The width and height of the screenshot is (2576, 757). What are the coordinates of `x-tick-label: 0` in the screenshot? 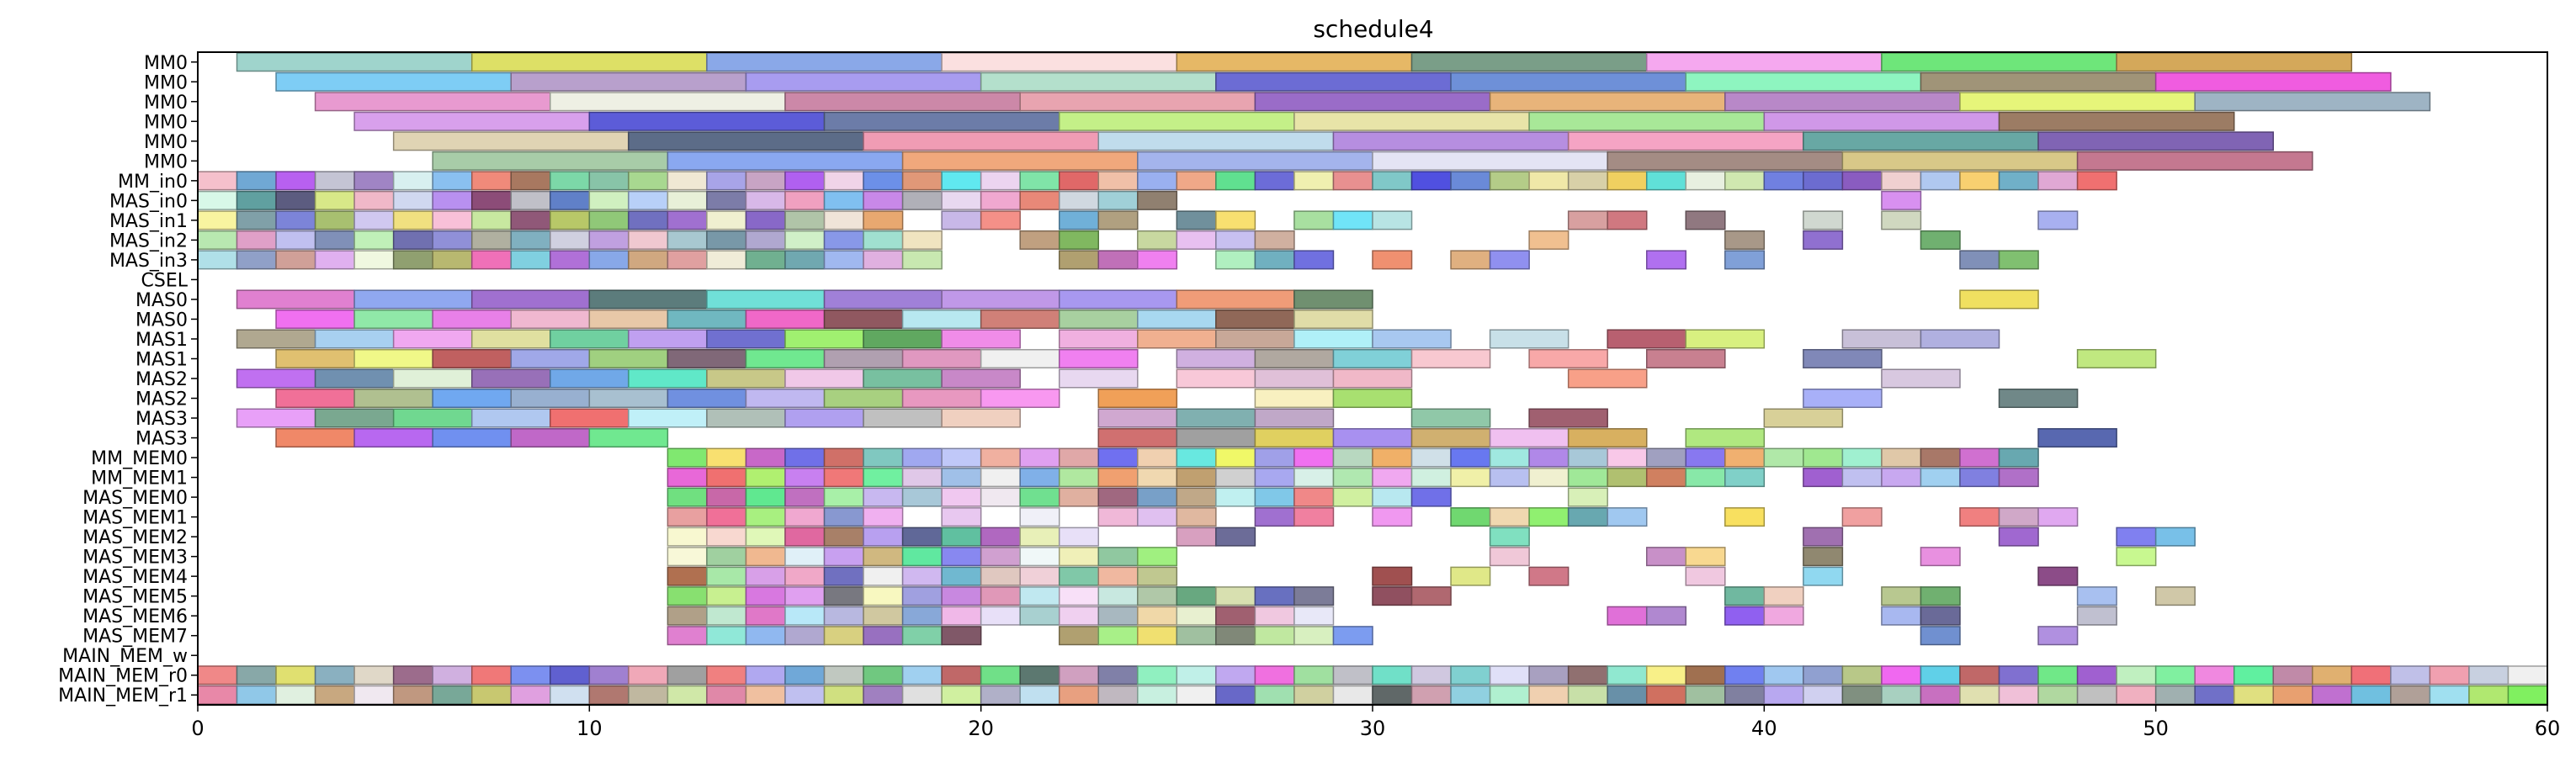 It's located at (197, 729).